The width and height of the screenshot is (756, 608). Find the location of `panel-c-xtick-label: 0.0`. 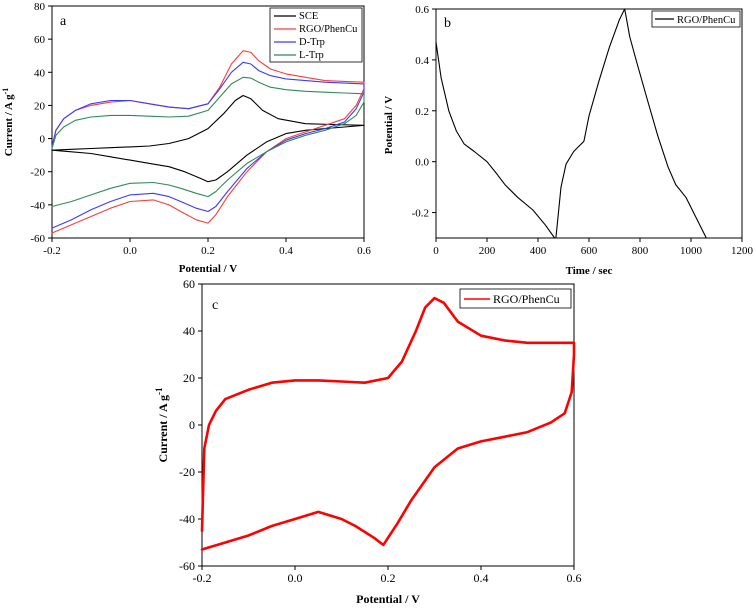

panel-c-xtick-label: 0.0 is located at coordinates (295, 578).